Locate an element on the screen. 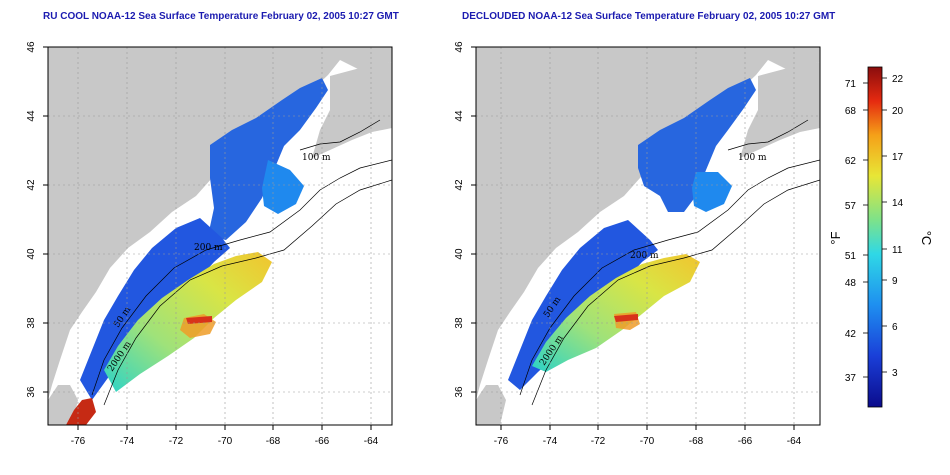 The image size is (950, 475). left-lon-tick-label: -76 is located at coordinates (78, 441).